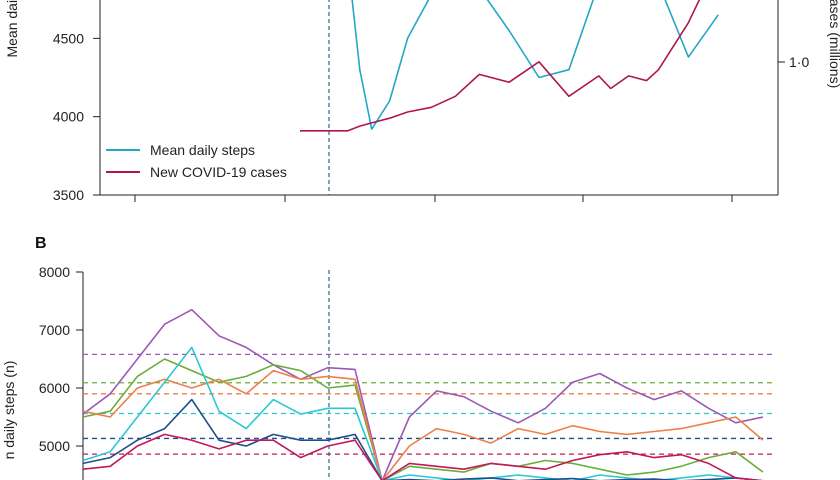 The image size is (840, 480). What do you see at coordinates (54, 272) in the screenshot?
I see `y-tick-label: 8000` at bounding box center [54, 272].